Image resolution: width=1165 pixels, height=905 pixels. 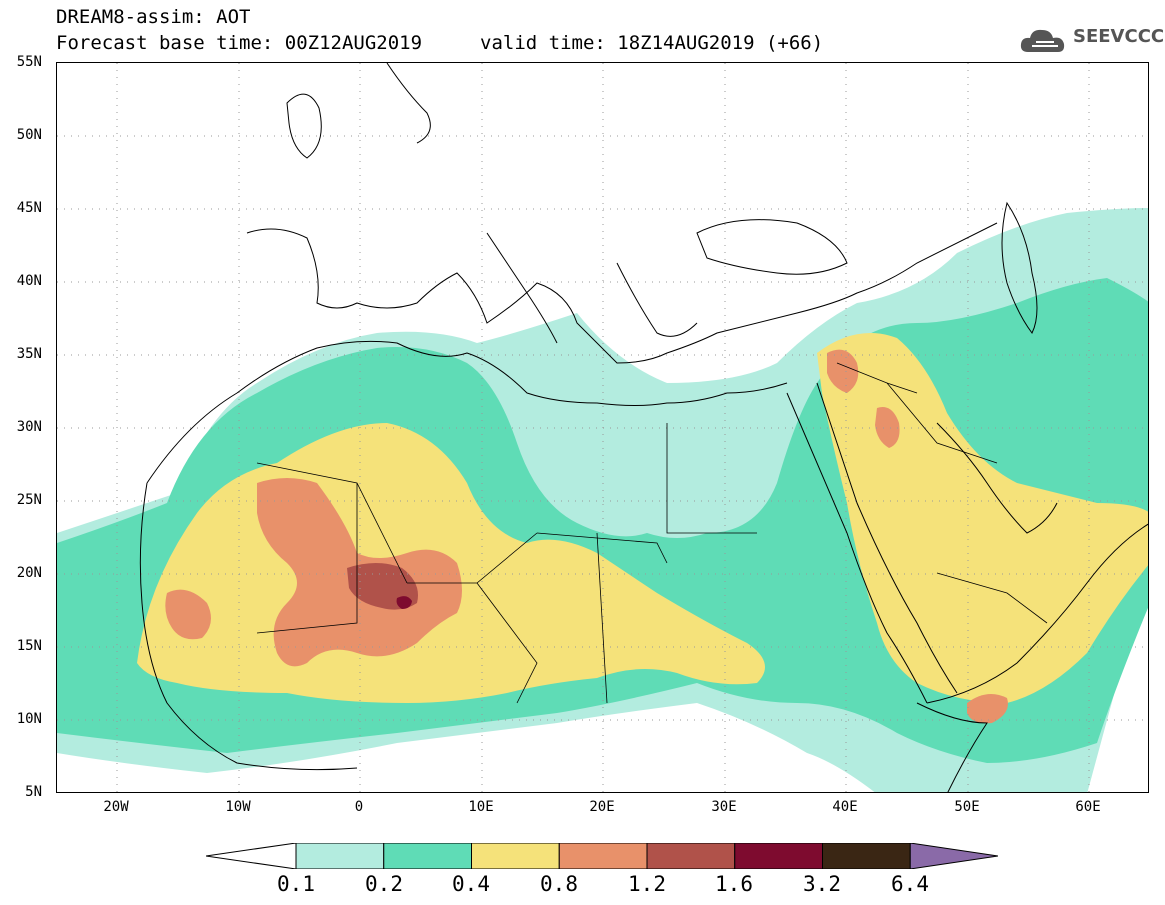 I want to click on colorbar-label: 0.4, so click(x=471, y=884).